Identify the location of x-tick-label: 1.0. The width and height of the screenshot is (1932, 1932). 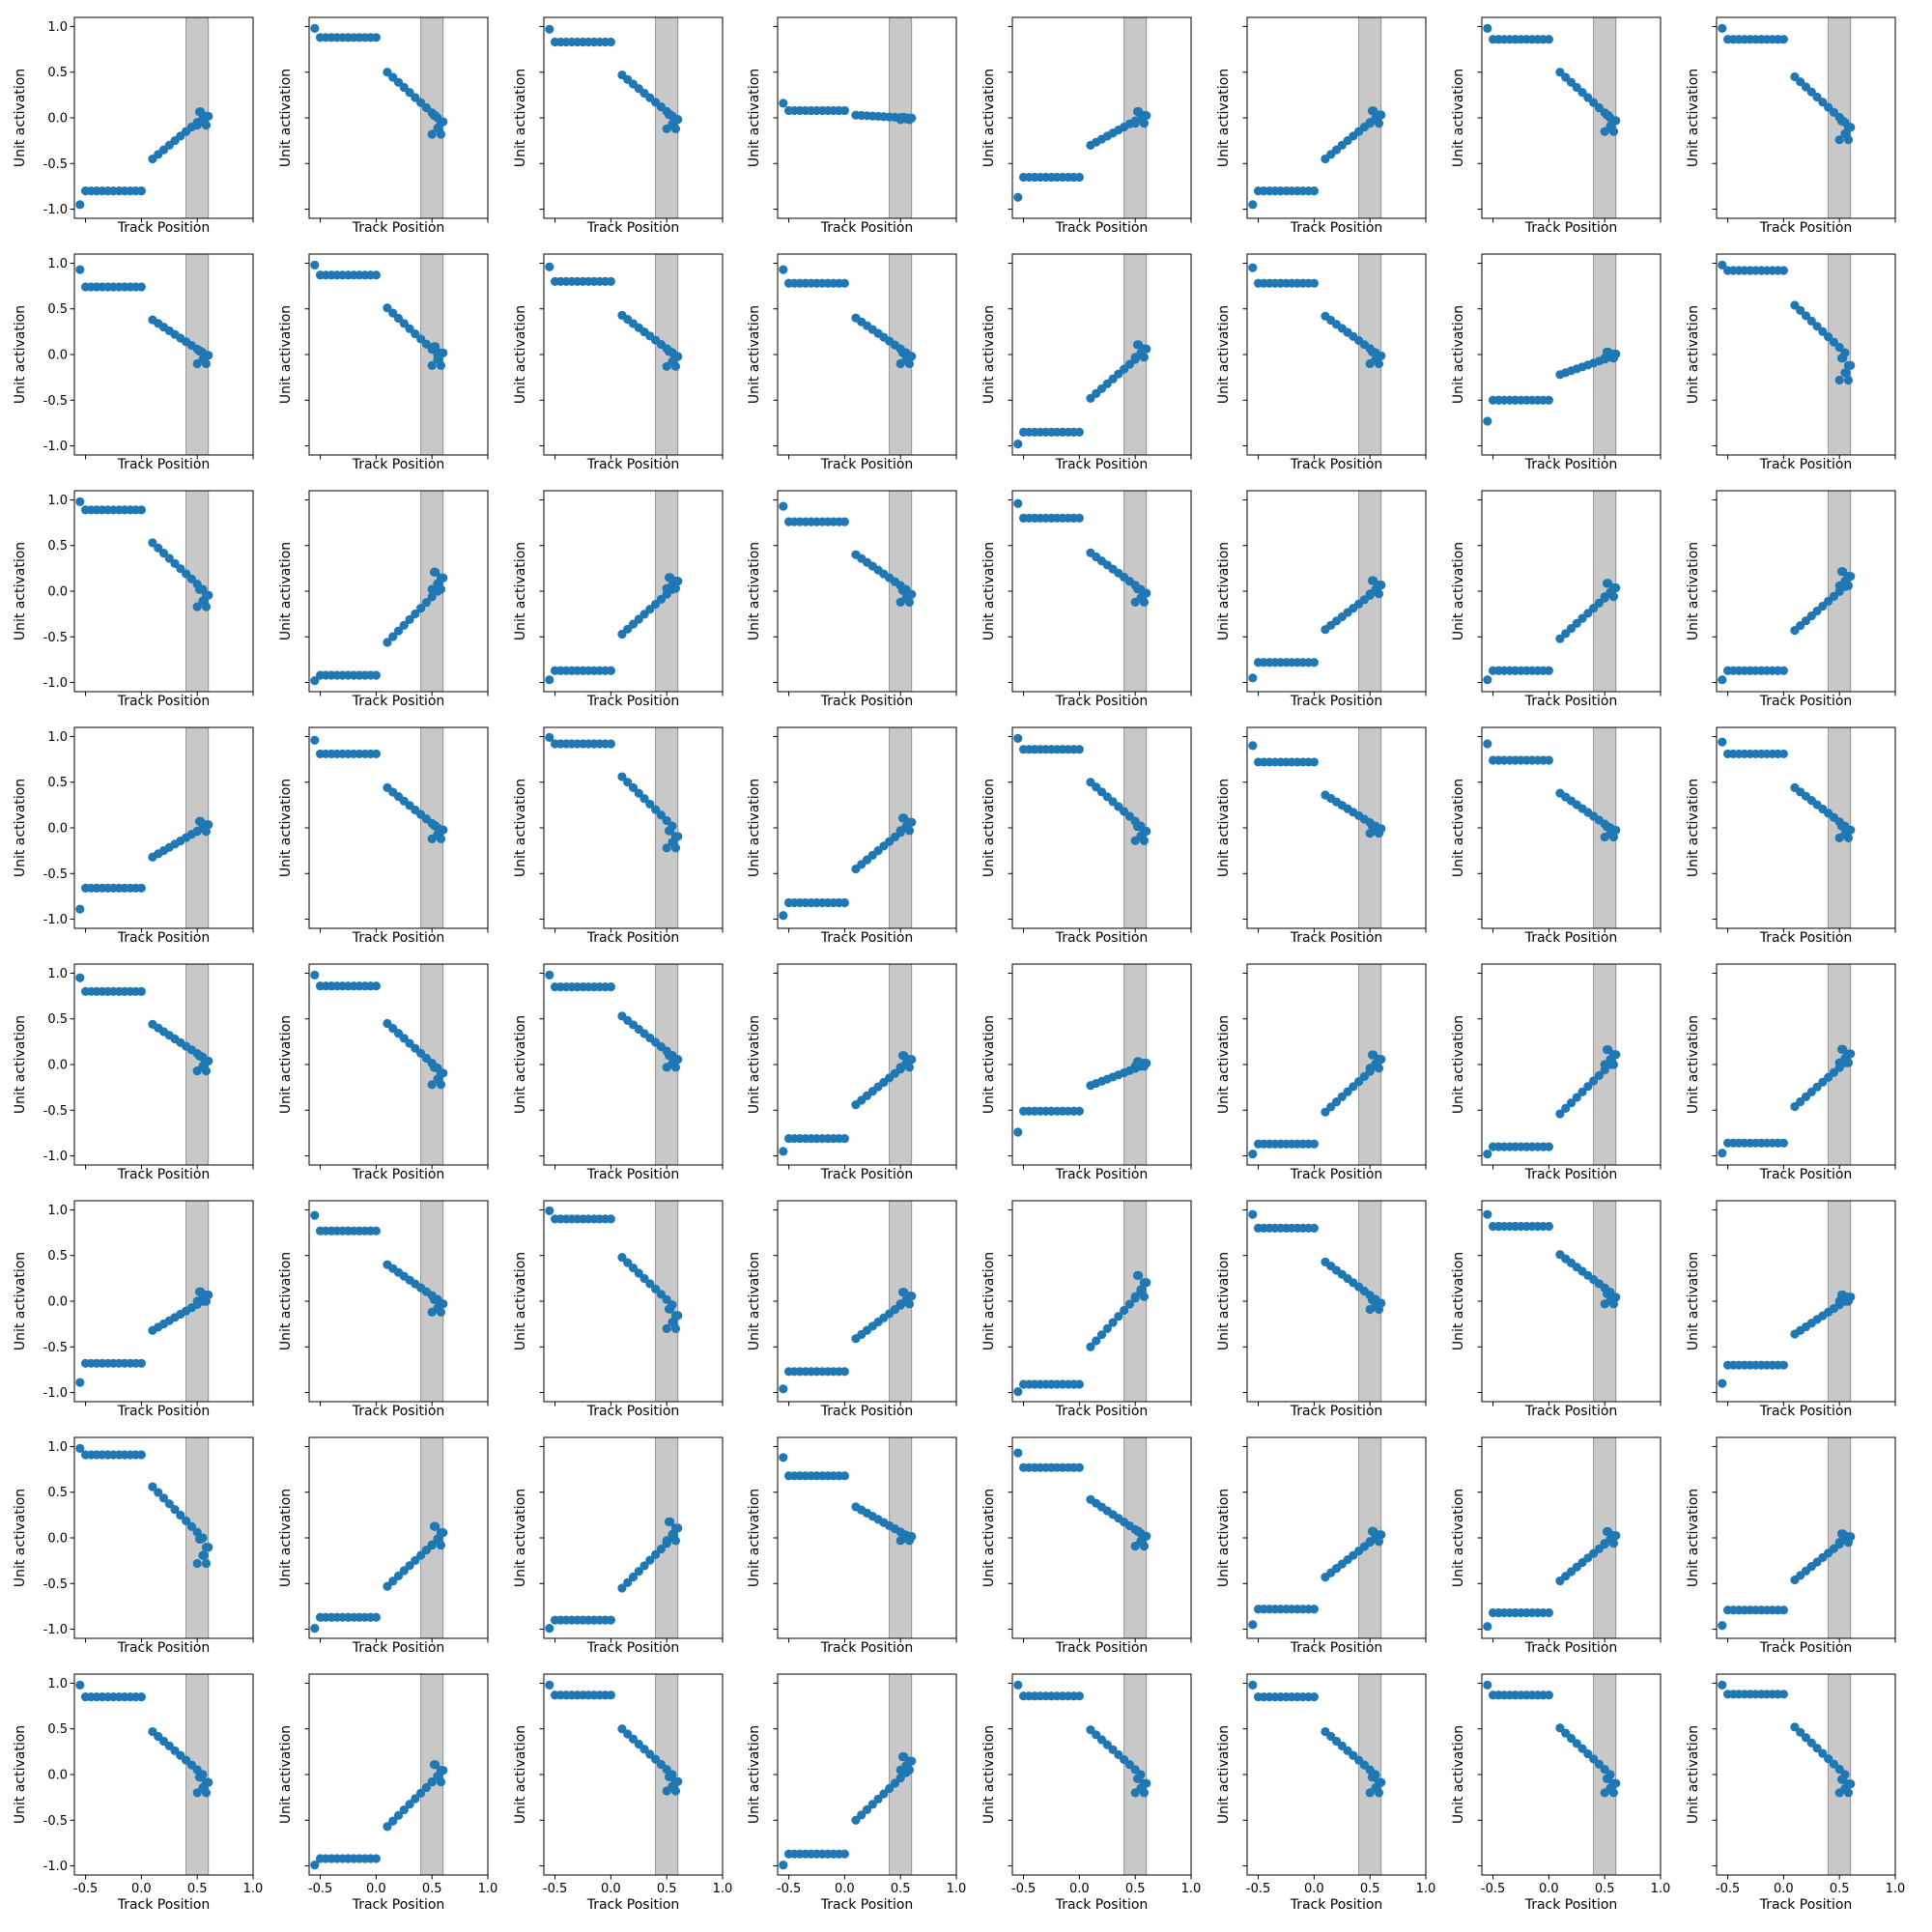
(1191, 1889).